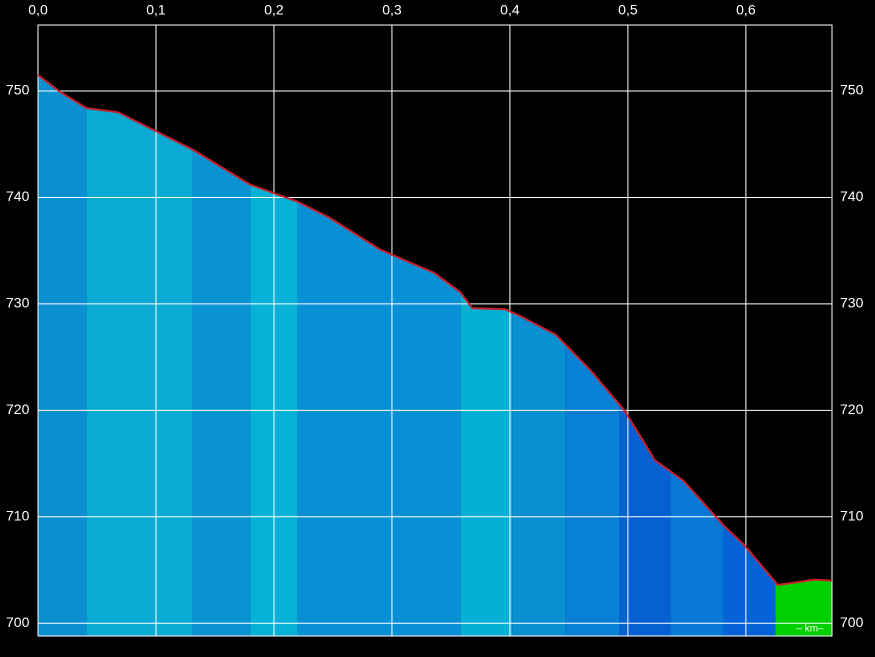 This screenshot has width=875, height=657. I want to click on x-tick-label: 0,2, so click(274, 10).